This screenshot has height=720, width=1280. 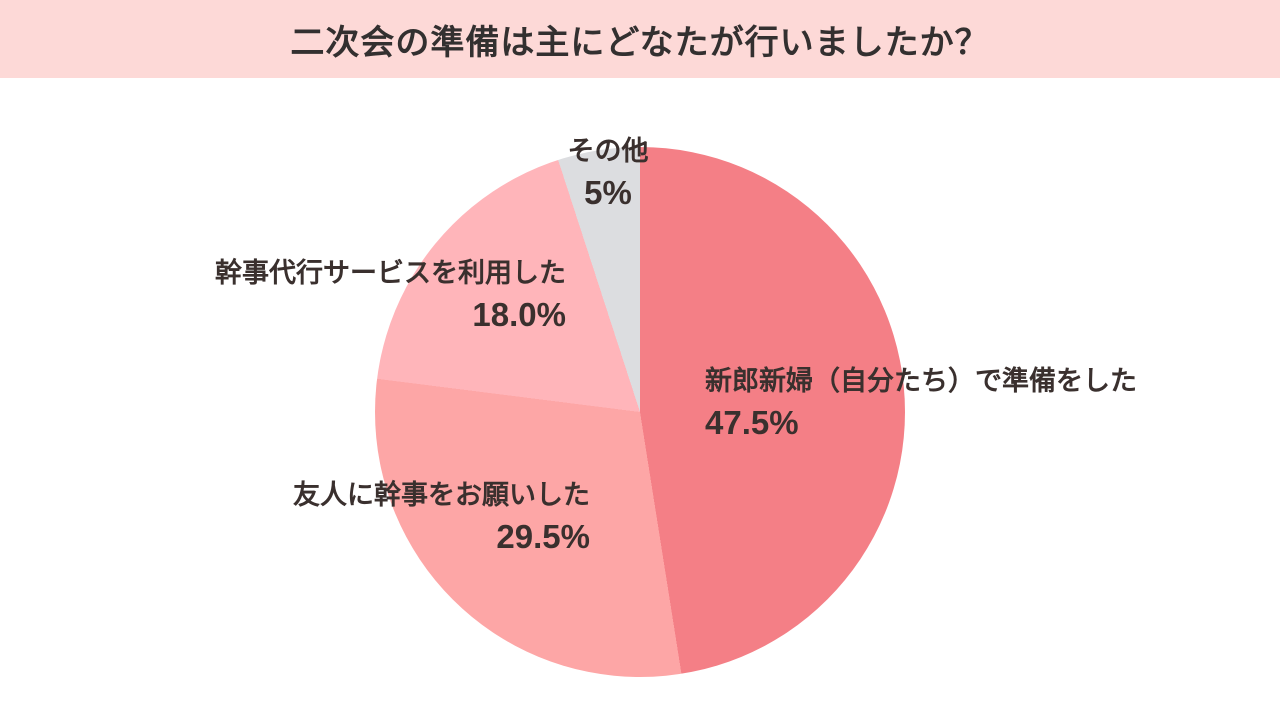 I want to click on segment-percentage: 47.5%, so click(x=752, y=423).